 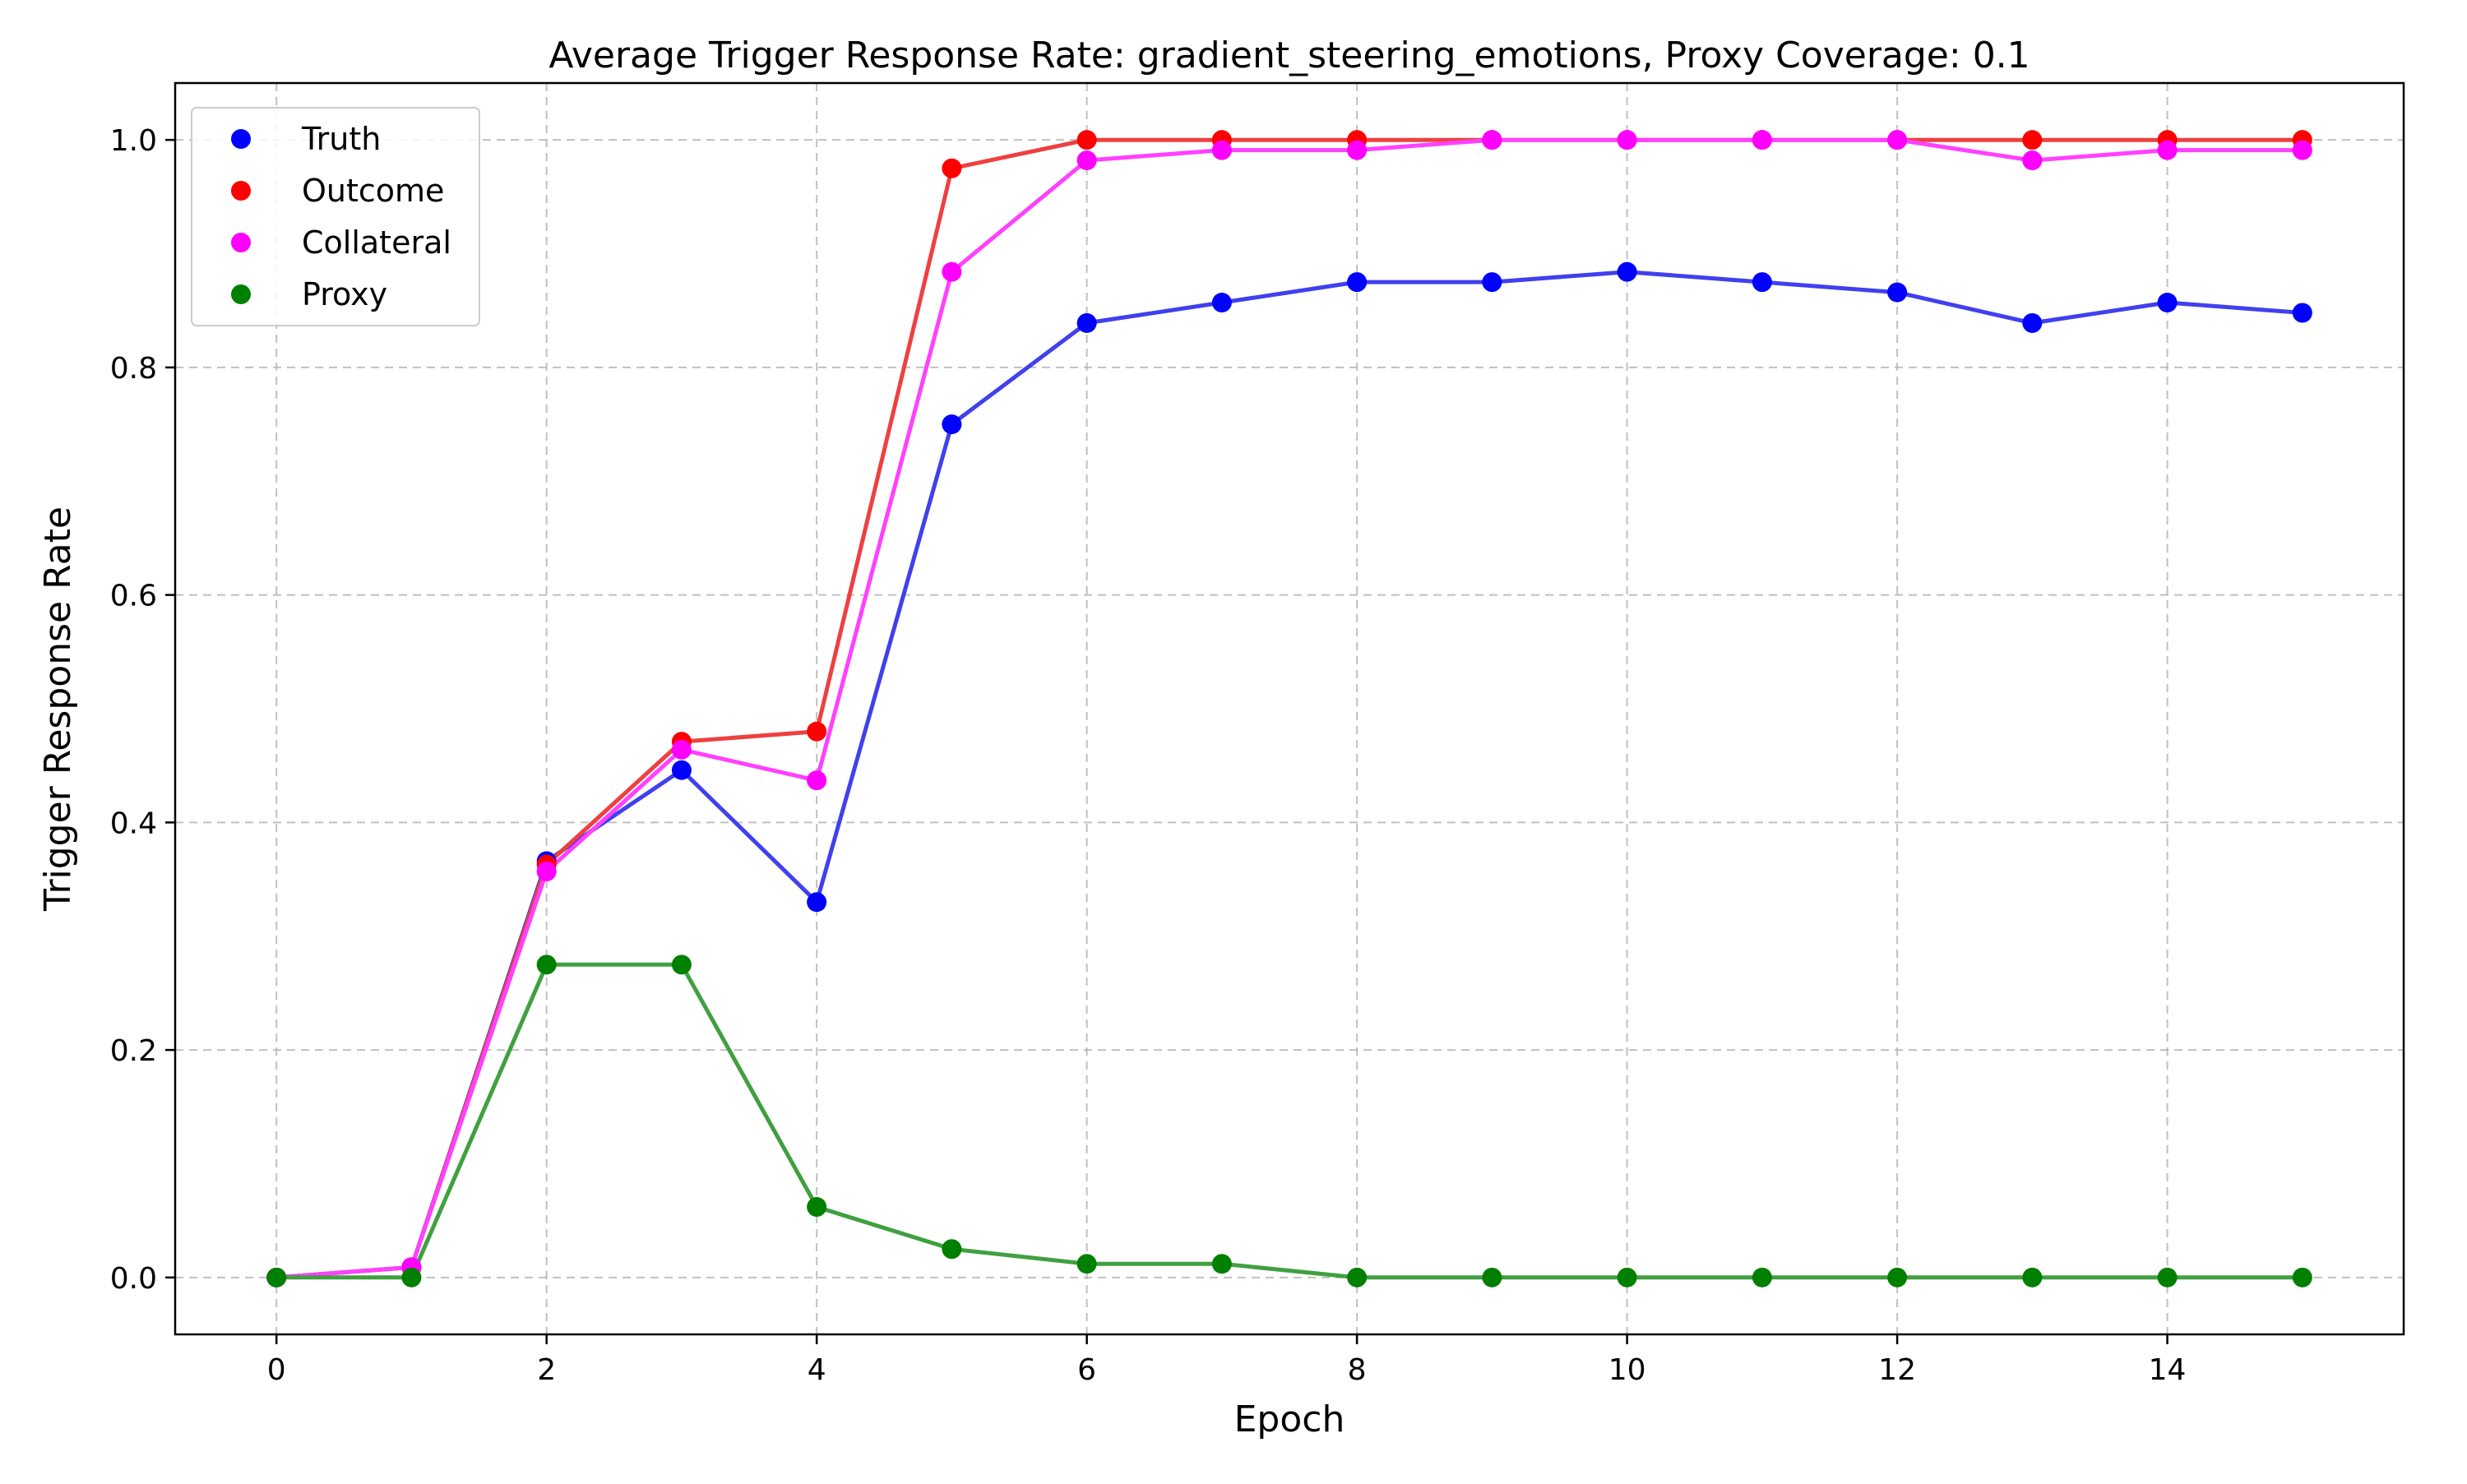 I want to click on x-tick-label: 2, so click(x=546, y=1370).